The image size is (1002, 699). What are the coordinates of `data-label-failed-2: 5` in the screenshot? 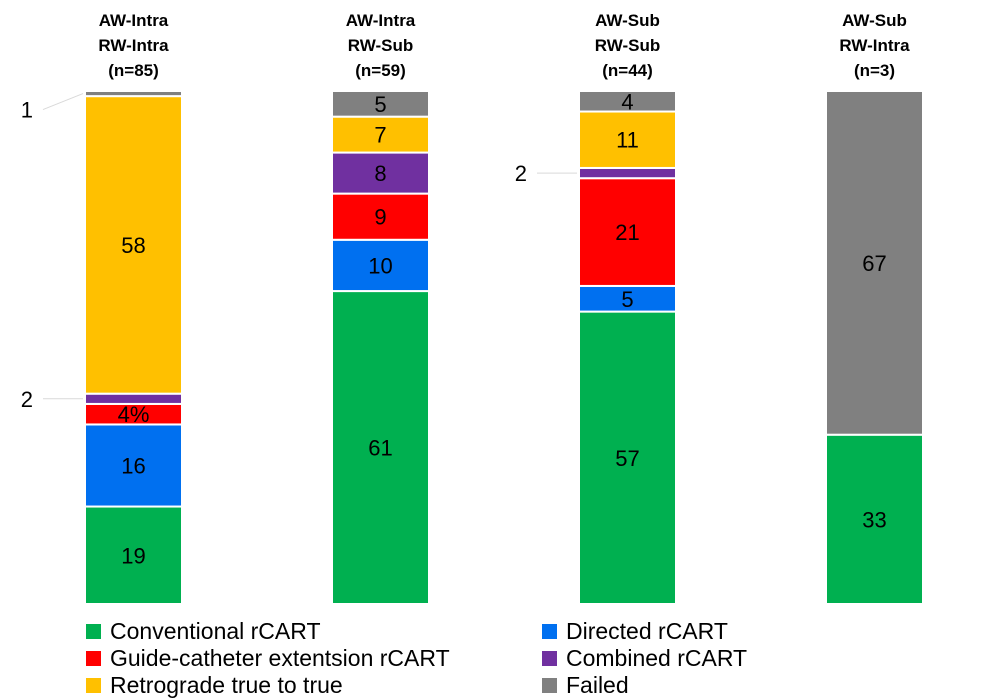 It's located at (380, 104).